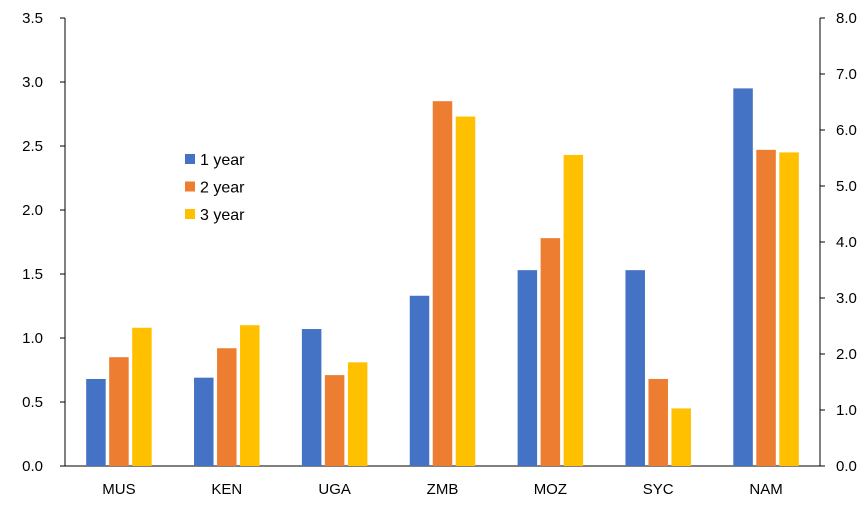 Image resolution: width=868 pixels, height=510 pixels. I want to click on bar-3-year-MUS, so click(142, 396).